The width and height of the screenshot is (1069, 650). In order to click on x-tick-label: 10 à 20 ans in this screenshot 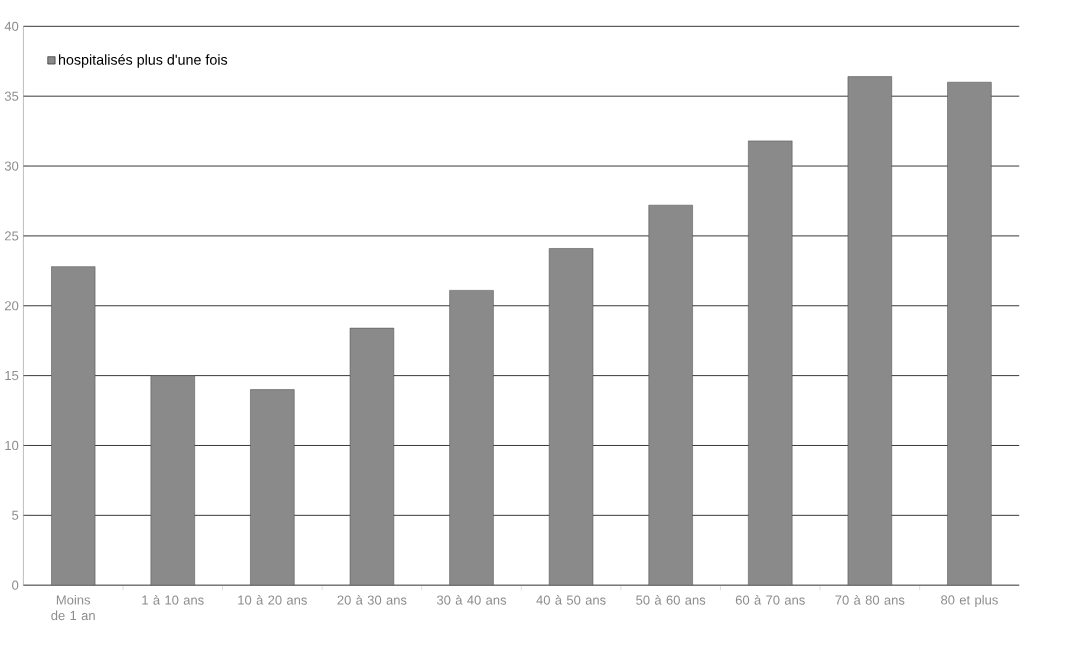, I will do `click(272, 600)`.